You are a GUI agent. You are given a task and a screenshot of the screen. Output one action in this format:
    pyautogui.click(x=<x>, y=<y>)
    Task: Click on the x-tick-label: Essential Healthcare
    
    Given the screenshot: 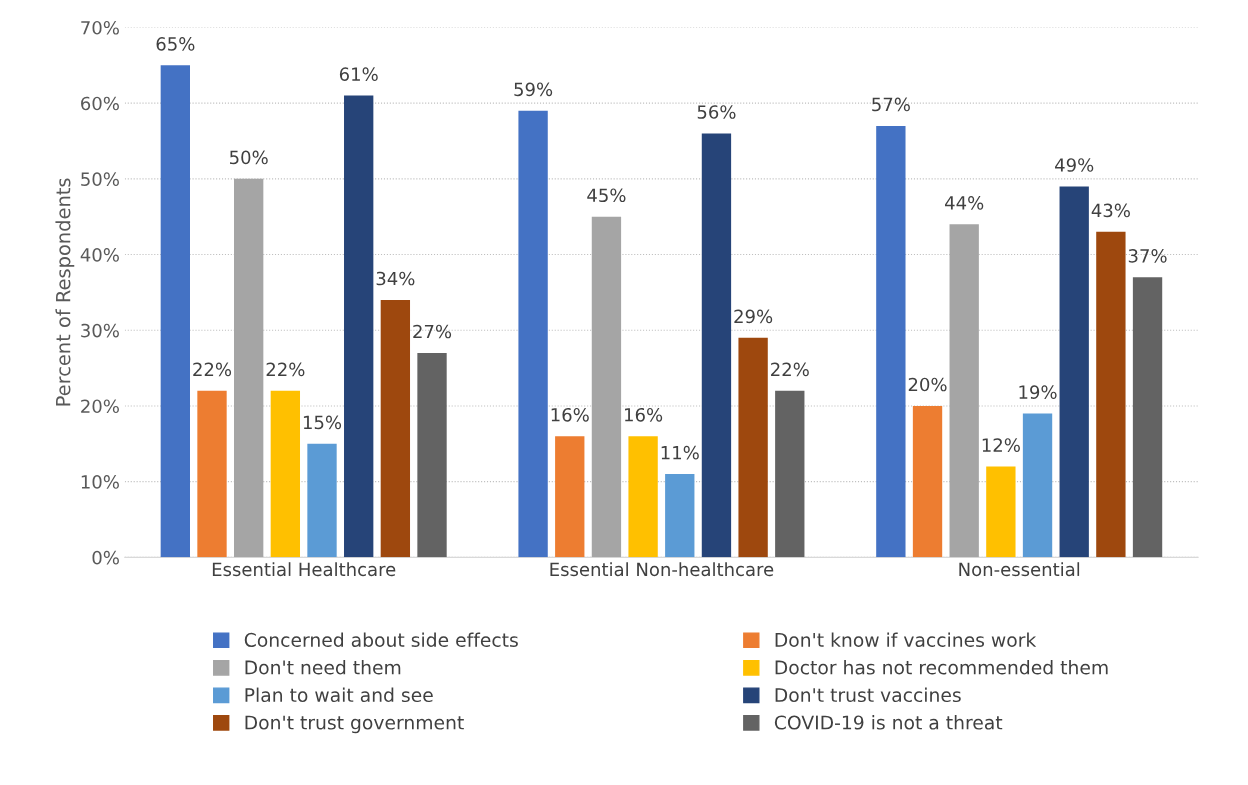 What is the action you would take?
    pyautogui.click(x=304, y=569)
    